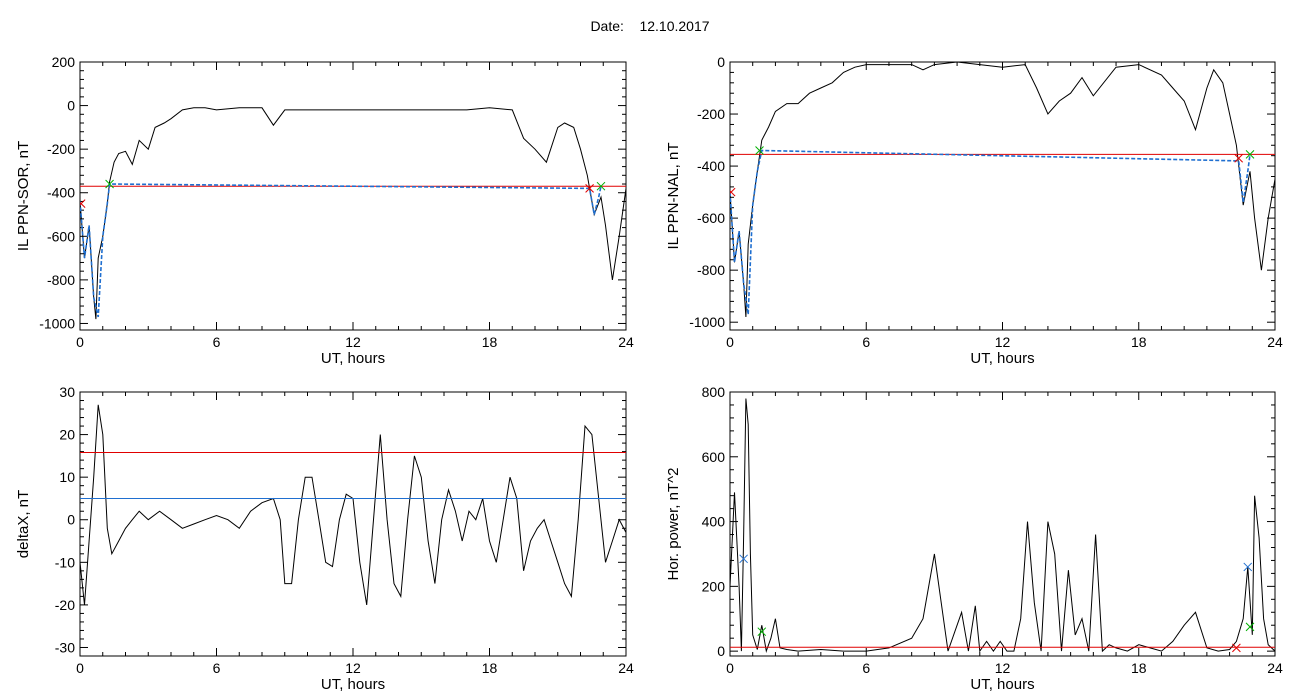 The height and width of the screenshot is (700, 1300). Describe the element at coordinates (65, 605) in the screenshot. I see `y-tick-label: -20` at that location.